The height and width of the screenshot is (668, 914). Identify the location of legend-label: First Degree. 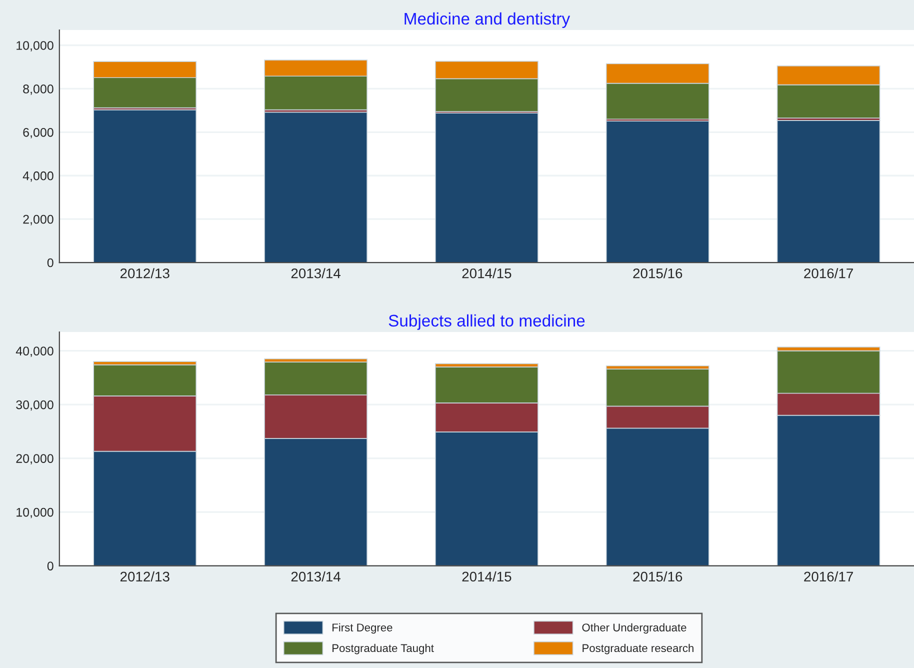
(362, 628).